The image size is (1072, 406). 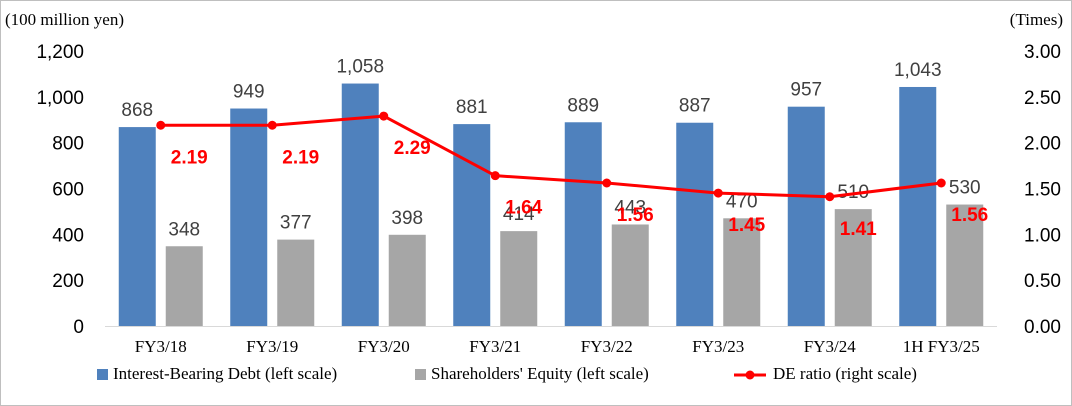 I want to click on right-tick-label: 2.50, so click(x=1042, y=98).